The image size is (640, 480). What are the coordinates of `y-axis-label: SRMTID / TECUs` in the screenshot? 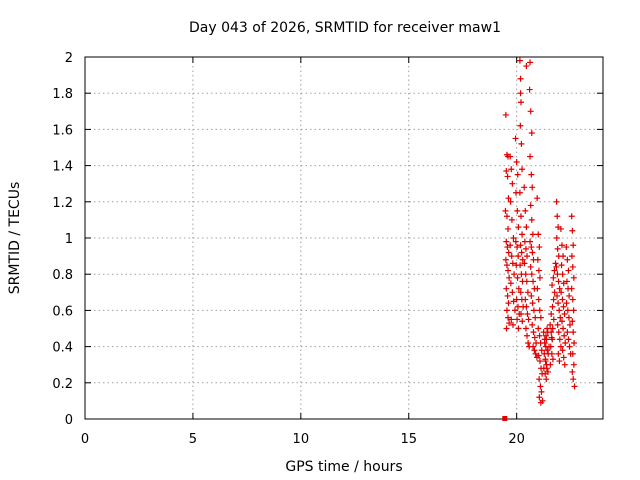 It's located at (15, 238).